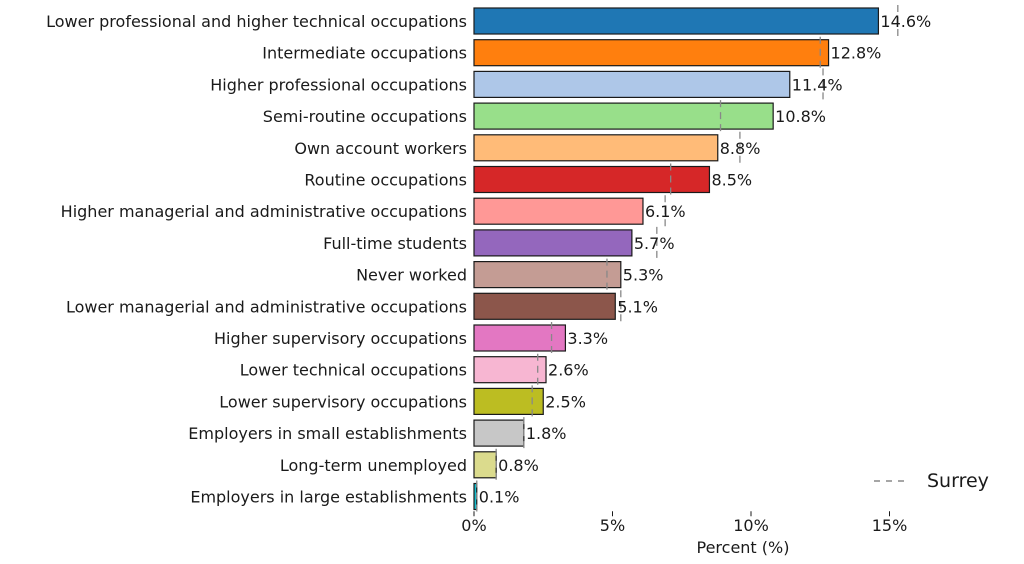 The image size is (1024, 564). What do you see at coordinates (353, 370) in the screenshot?
I see `category-label: Lower technical occupations` at bounding box center [353, 370].